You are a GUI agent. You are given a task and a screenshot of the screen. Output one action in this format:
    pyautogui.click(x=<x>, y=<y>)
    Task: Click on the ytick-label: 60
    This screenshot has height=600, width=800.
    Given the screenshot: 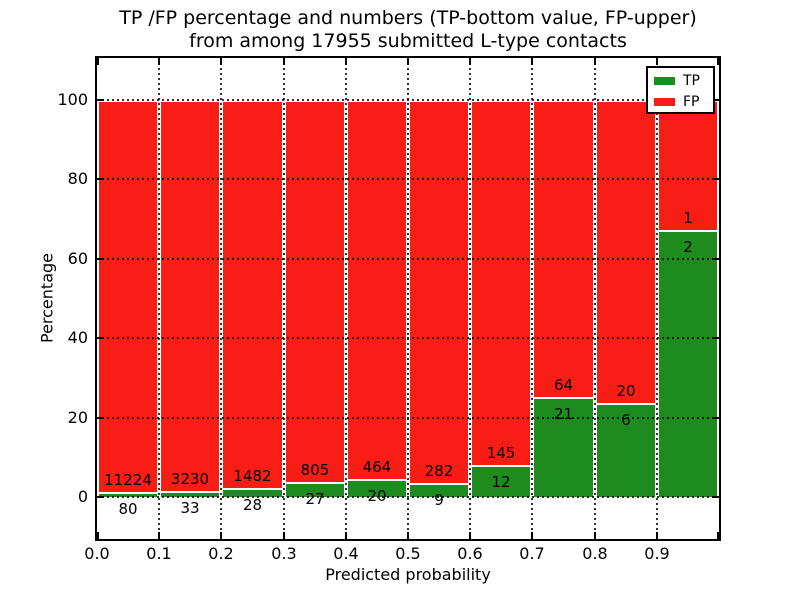 What is the action you would take?
    pyautogui.click(x=77, y=258)
    